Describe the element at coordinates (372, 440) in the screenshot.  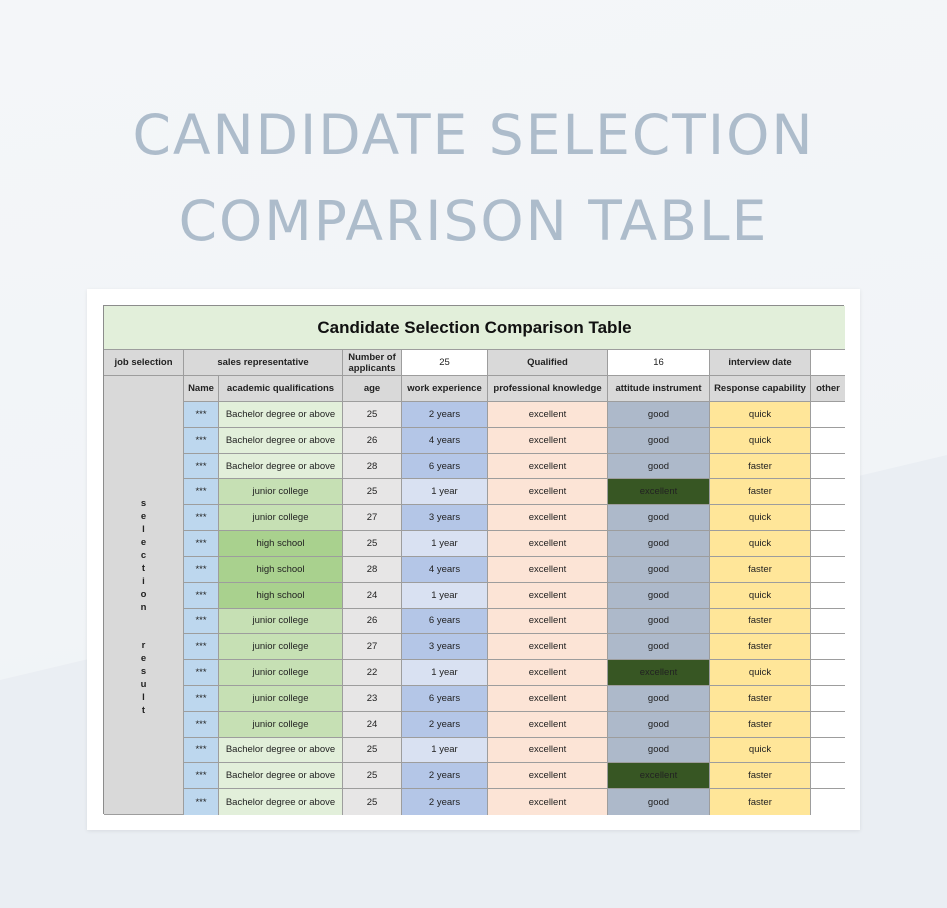
I see `cell-age: 26` at that location.